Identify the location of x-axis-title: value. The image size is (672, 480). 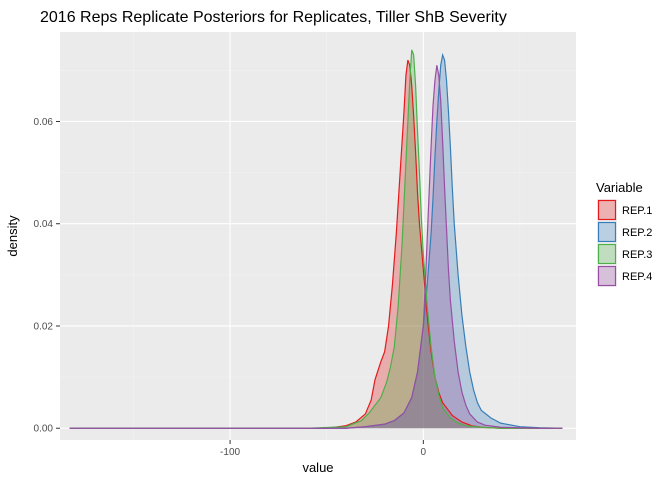
(317, 467).